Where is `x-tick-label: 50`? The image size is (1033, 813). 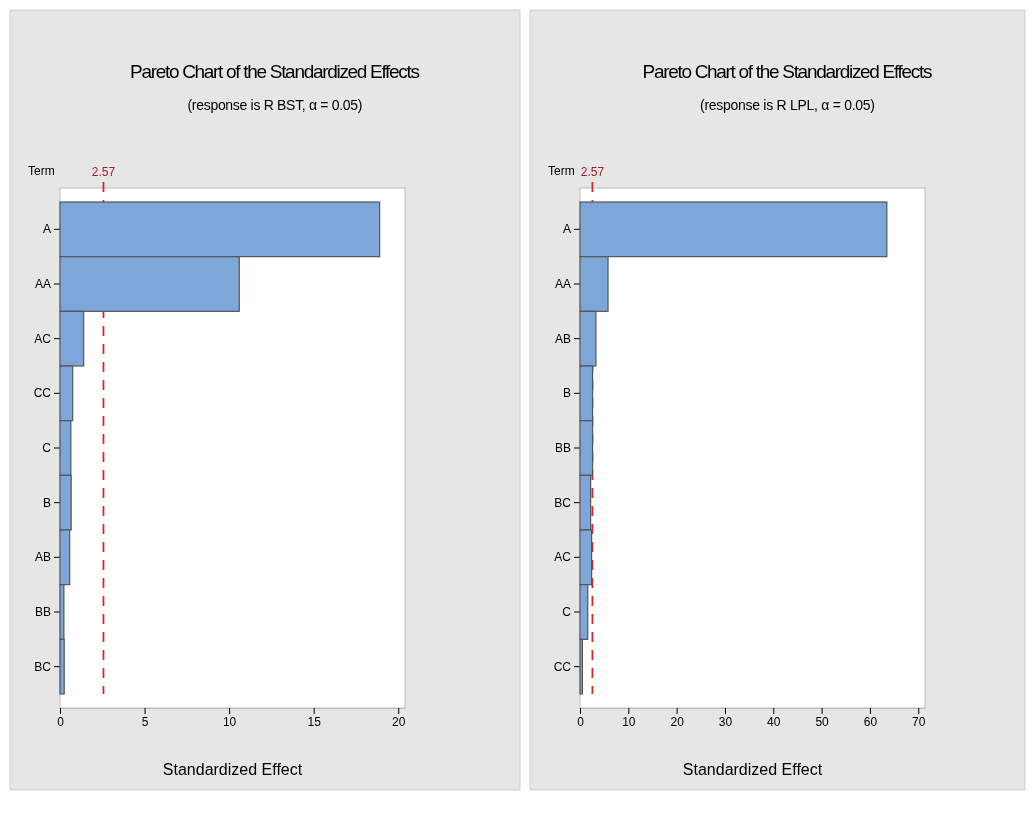 x-tick-label: 50 is located at coordinates (822, 721).